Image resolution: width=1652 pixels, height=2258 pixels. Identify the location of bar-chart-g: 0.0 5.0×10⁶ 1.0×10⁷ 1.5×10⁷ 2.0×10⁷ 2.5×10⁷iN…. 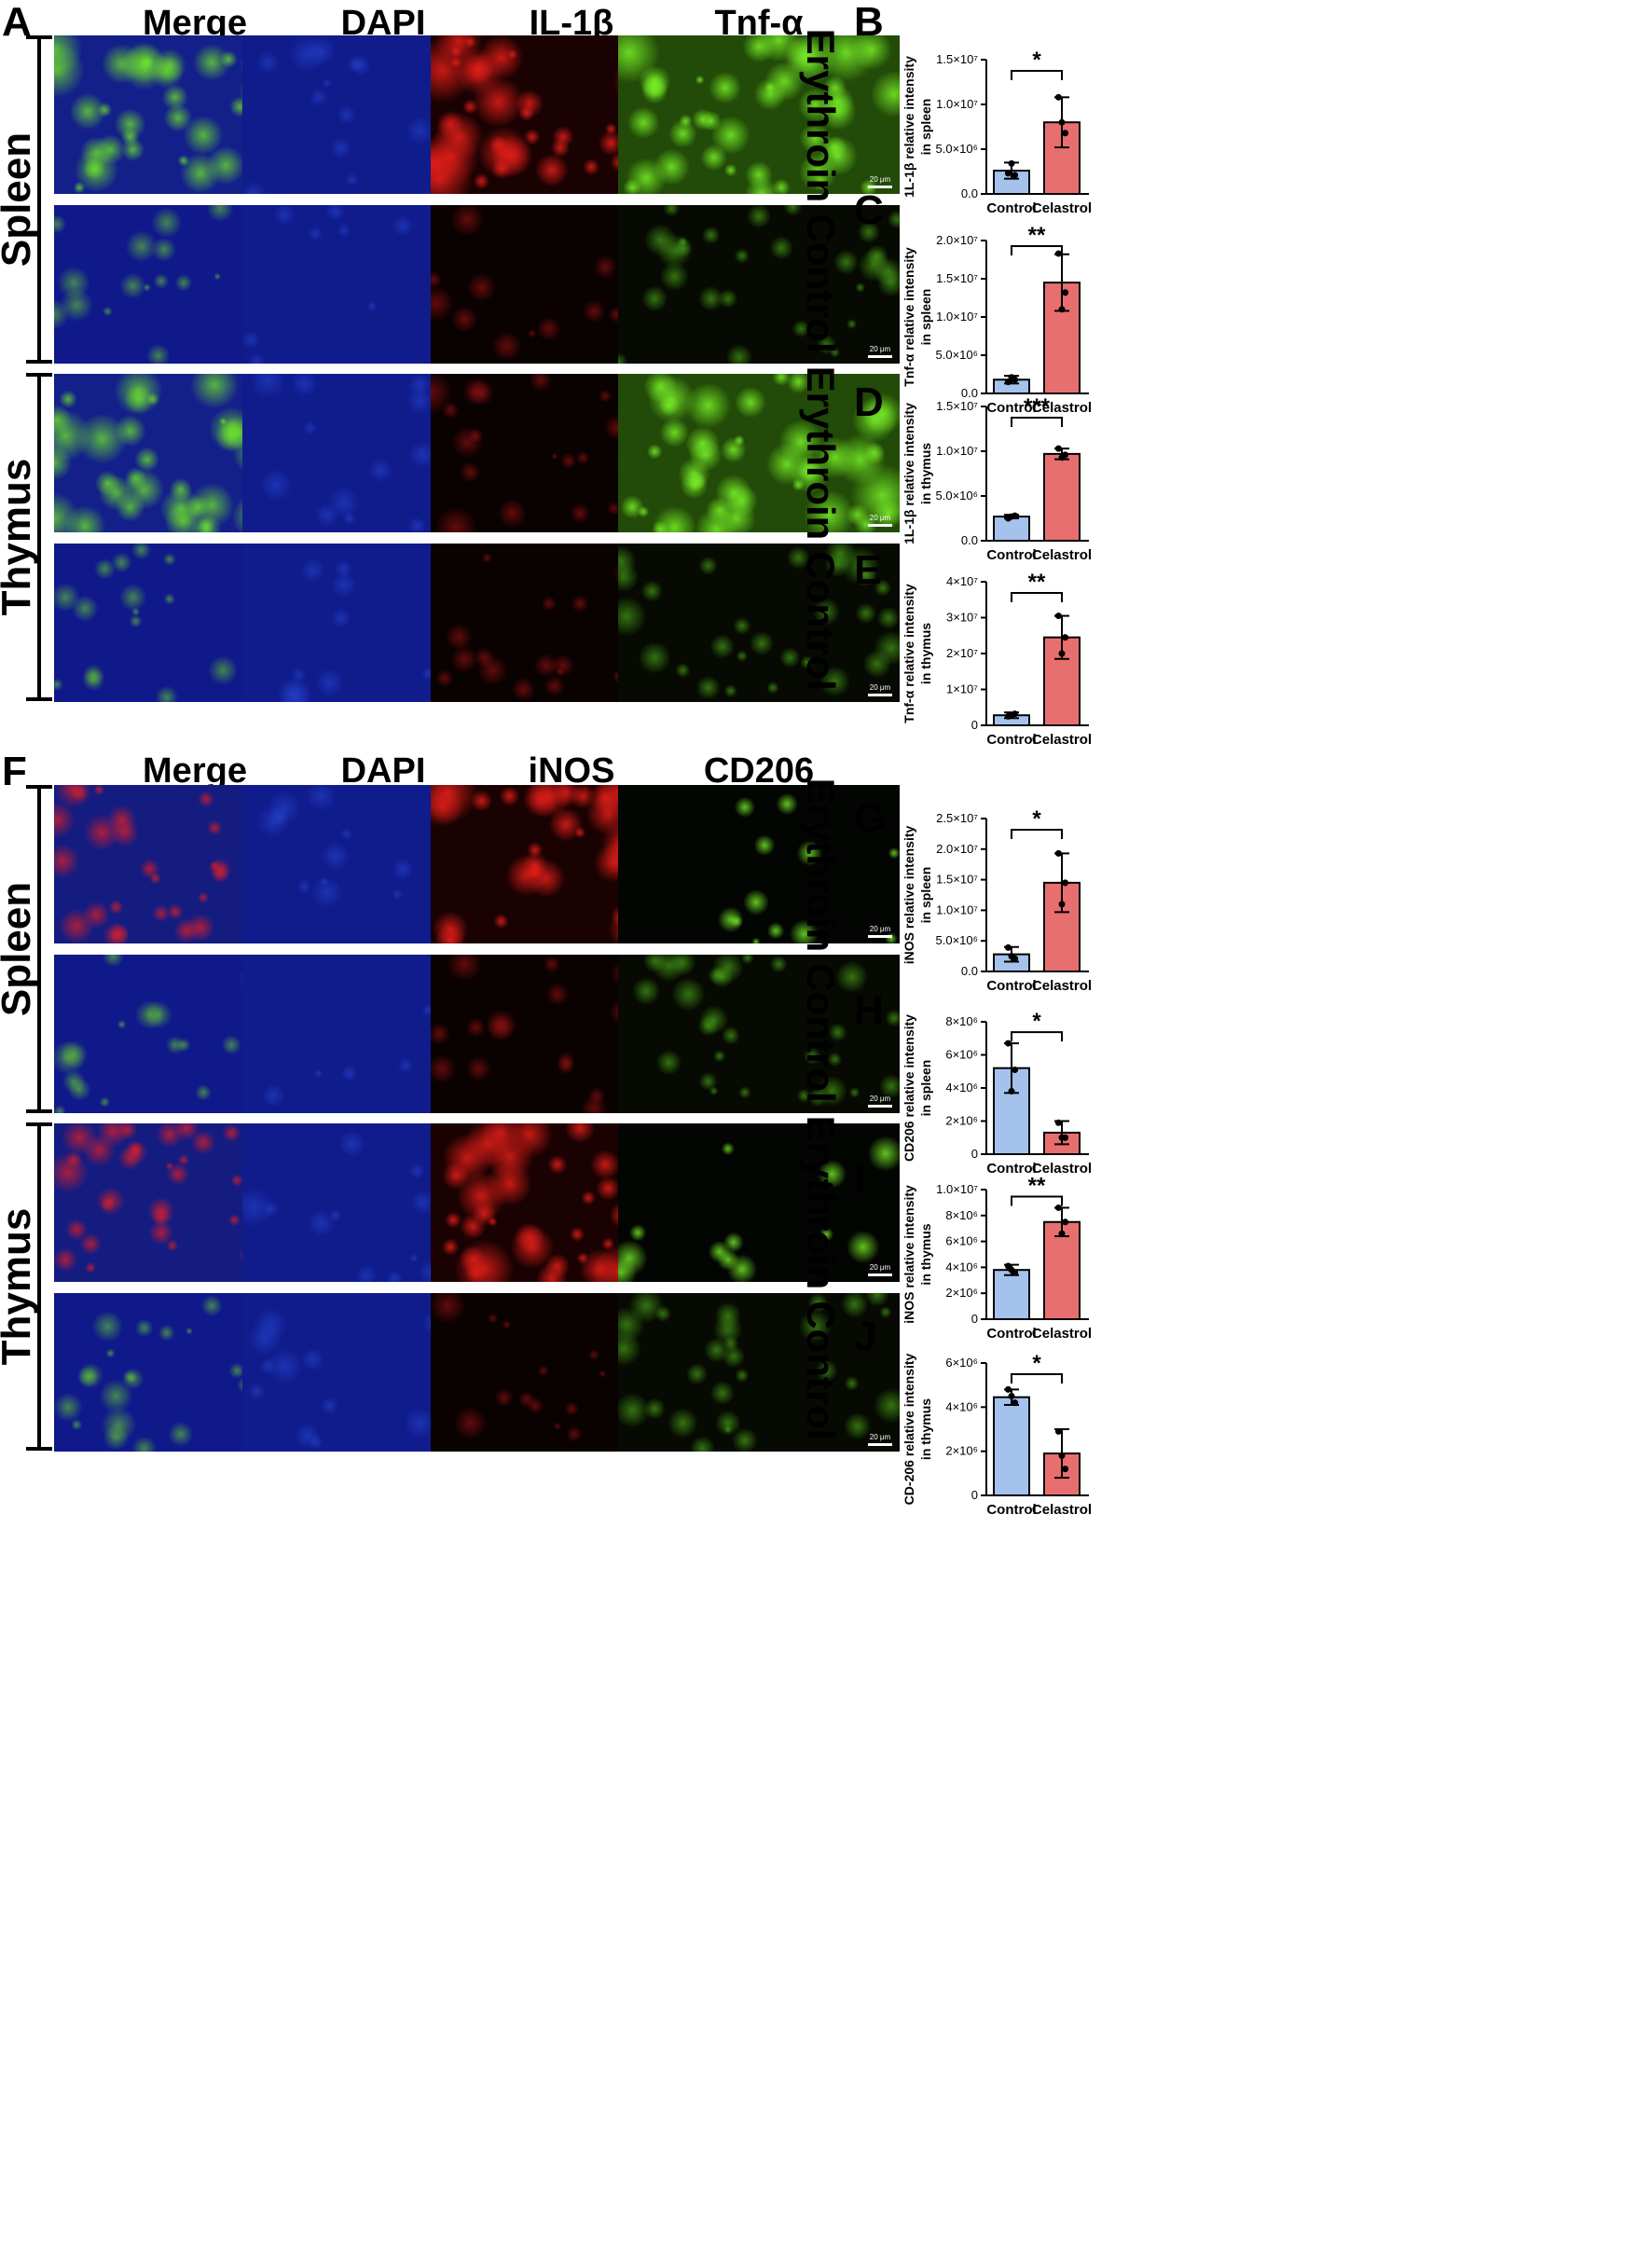
(997, 900).